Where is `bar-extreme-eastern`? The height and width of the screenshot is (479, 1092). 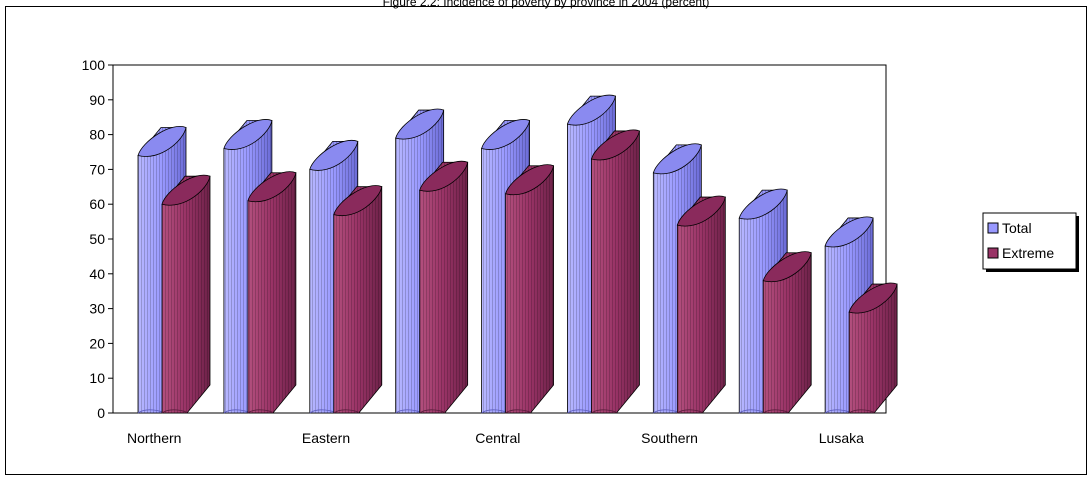
bar-extreme-eastern is located at coordinates (358, 299).